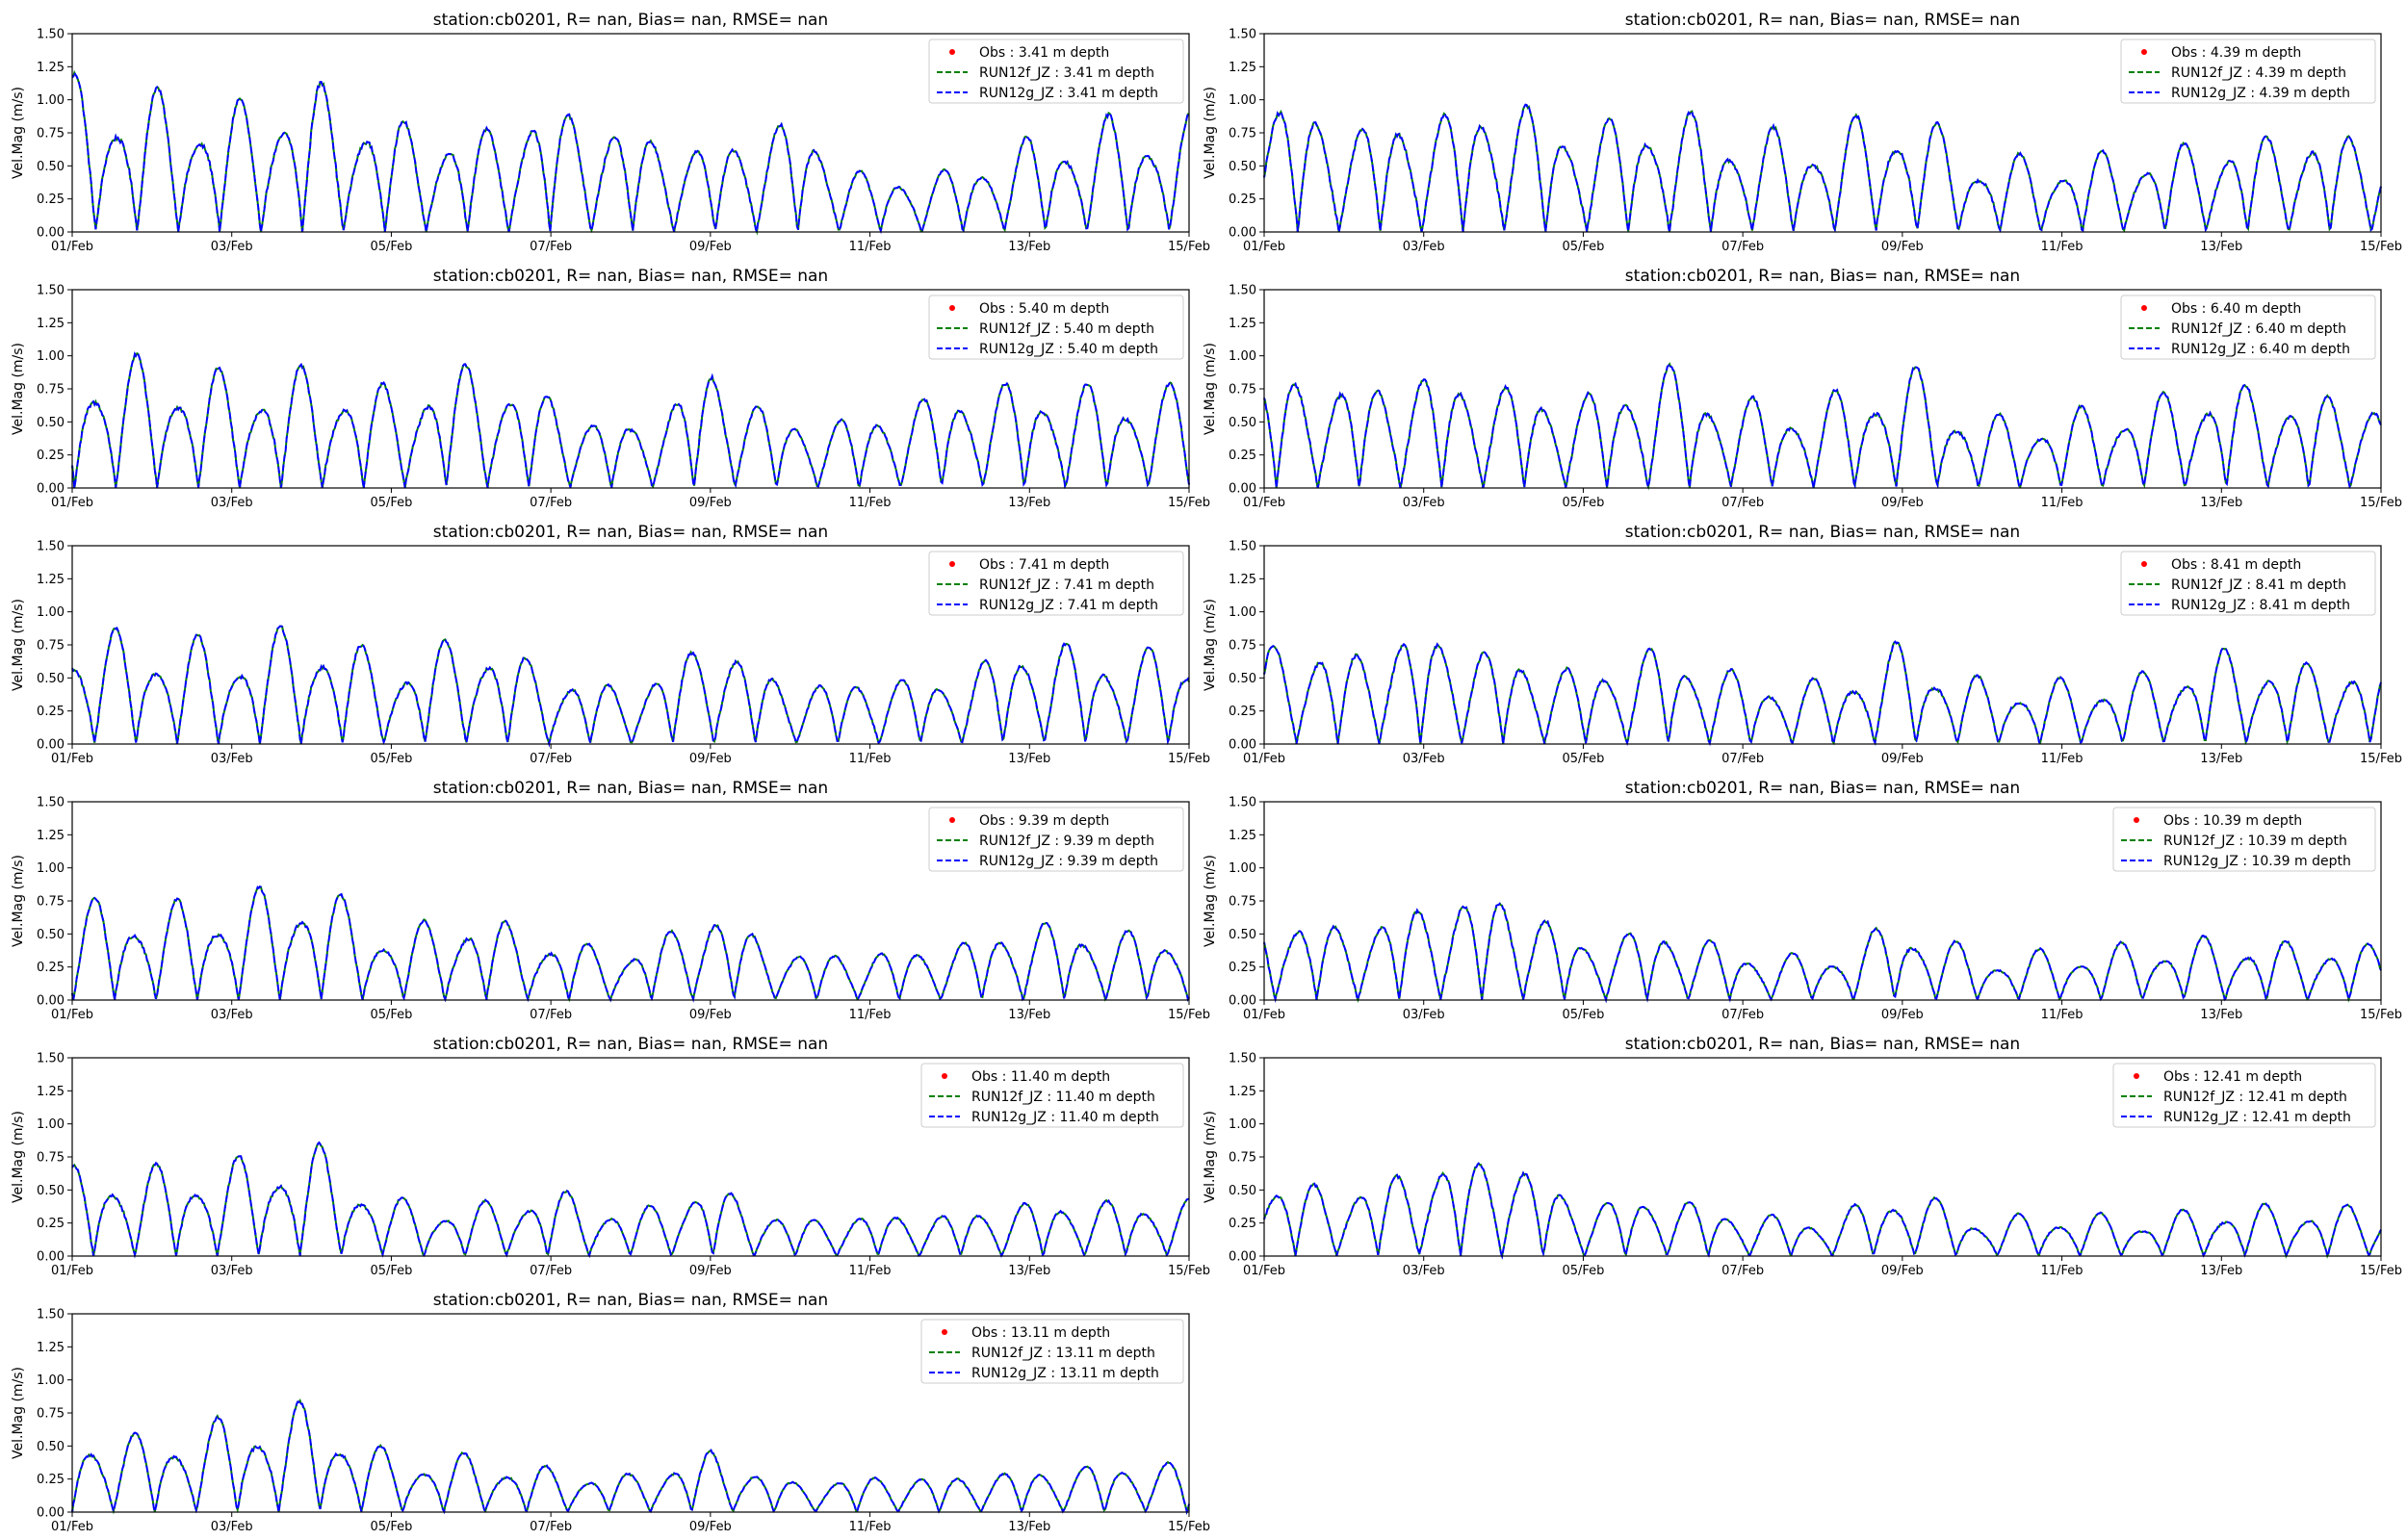 The width and height of the screenshot is (2407, 1540). Describe the element at coordinates (1068, 861) in the screenshot. I see `legend-entry: RUN12g_JZ : 9.39 m depth` at that location.